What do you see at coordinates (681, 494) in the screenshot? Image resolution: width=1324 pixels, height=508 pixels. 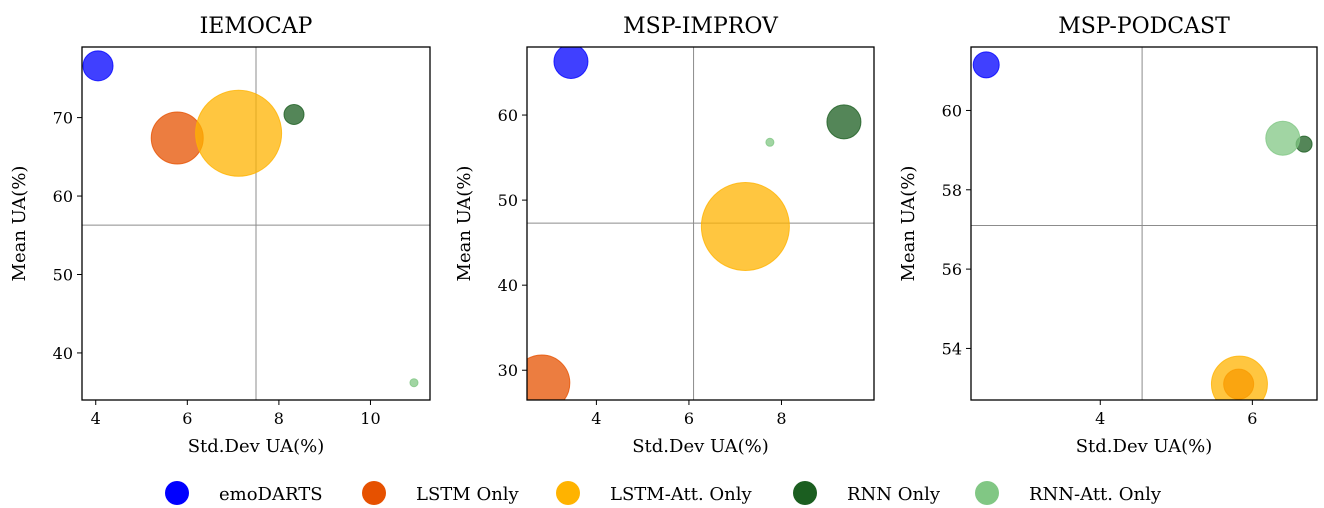 I see `legend-label: LSTM-Att. Only` at bounding box center [681, 494].